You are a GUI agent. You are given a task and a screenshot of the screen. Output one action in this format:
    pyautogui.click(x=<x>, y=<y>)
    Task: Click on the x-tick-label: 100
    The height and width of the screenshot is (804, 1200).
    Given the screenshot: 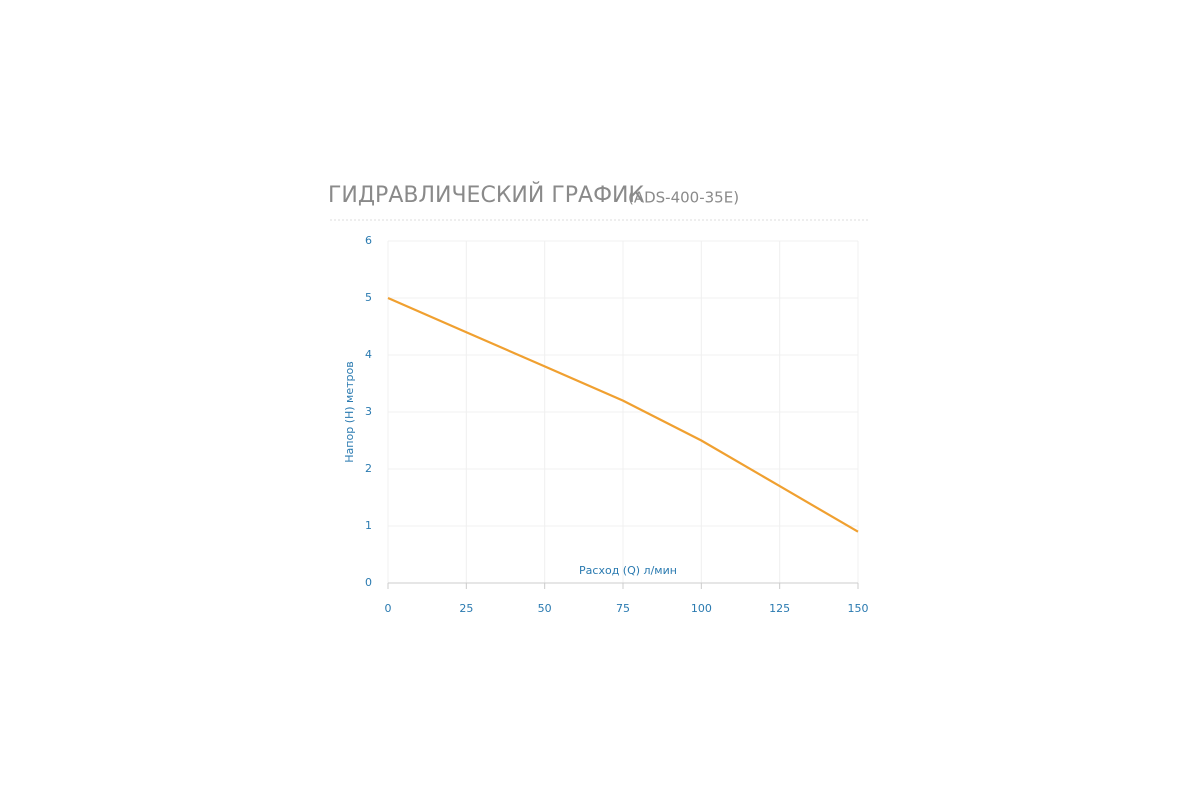 What is the action you would take?
    pyautogui.click(x=701, y=608)
    